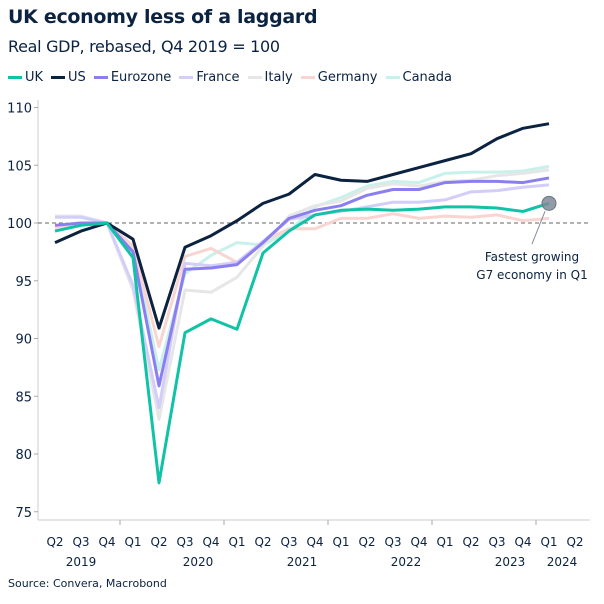 Image resolution: width=604 pixels, height=604 pixels. Describe the element at coordinates (406, 562) in the screenshot. I see `x-year-label: 2022` at that location.